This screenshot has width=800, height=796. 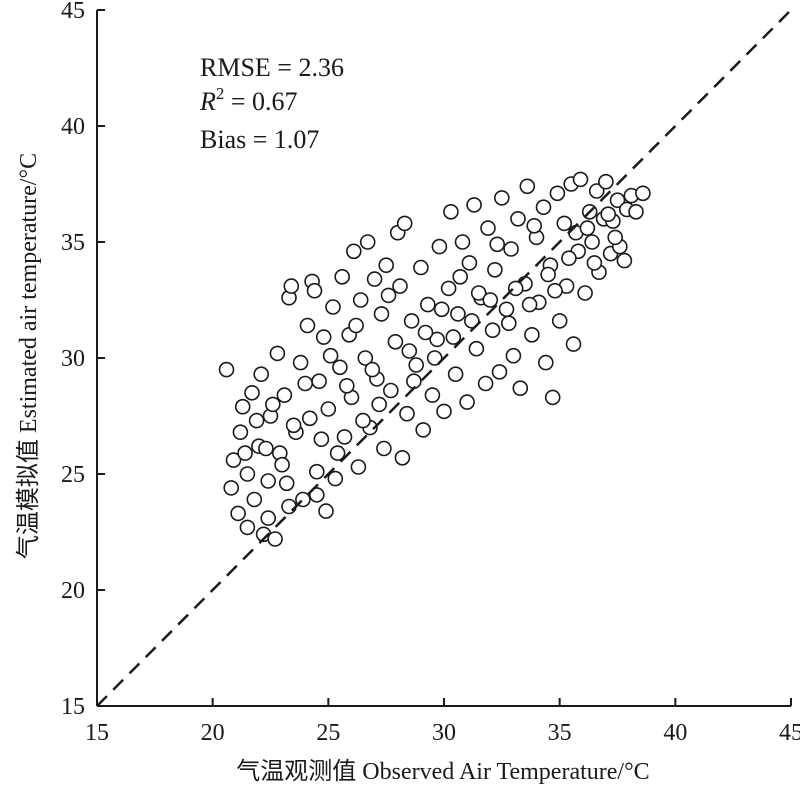 I want to click on r2-symbol: R, so click(x=207, y=101).